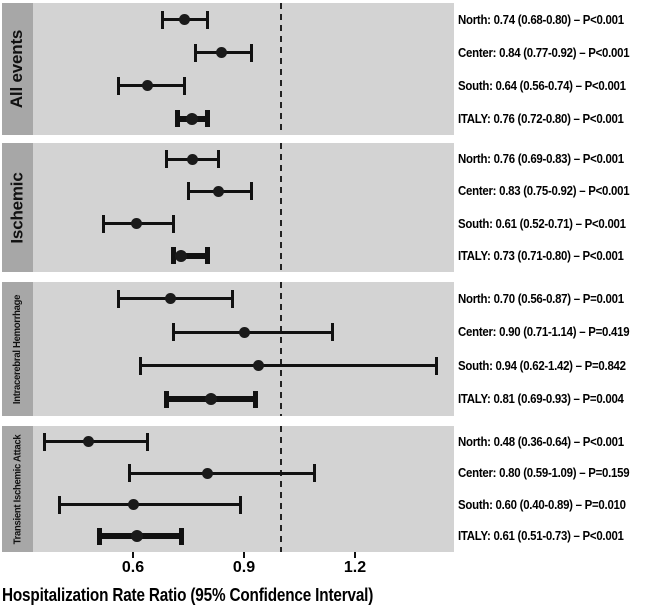 This screenshot has width=666, height=613. Describe the element at coordinates (133, 567) in the screenshot. I see `x-tick-label-0-6: 0.6` at that location.